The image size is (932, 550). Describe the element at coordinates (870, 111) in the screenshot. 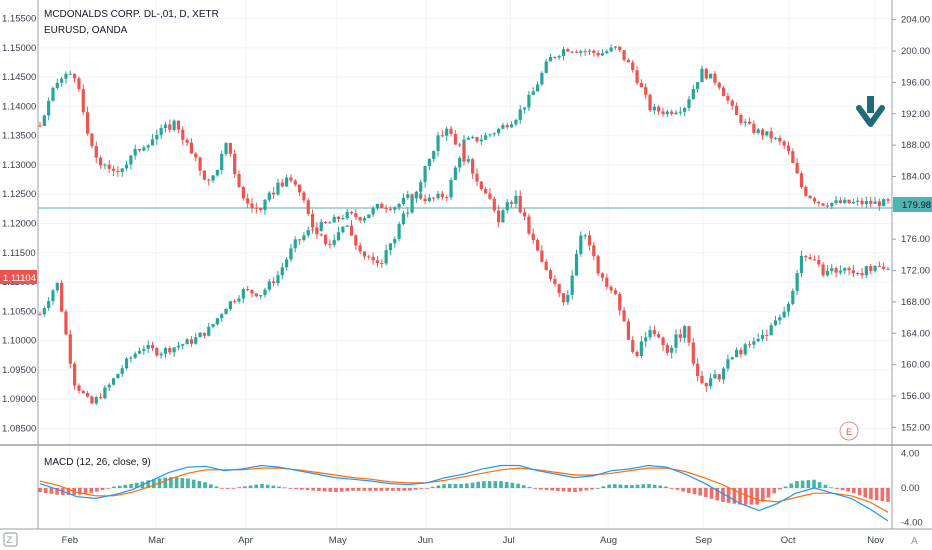

I see `arrow-down-icon` at that location.